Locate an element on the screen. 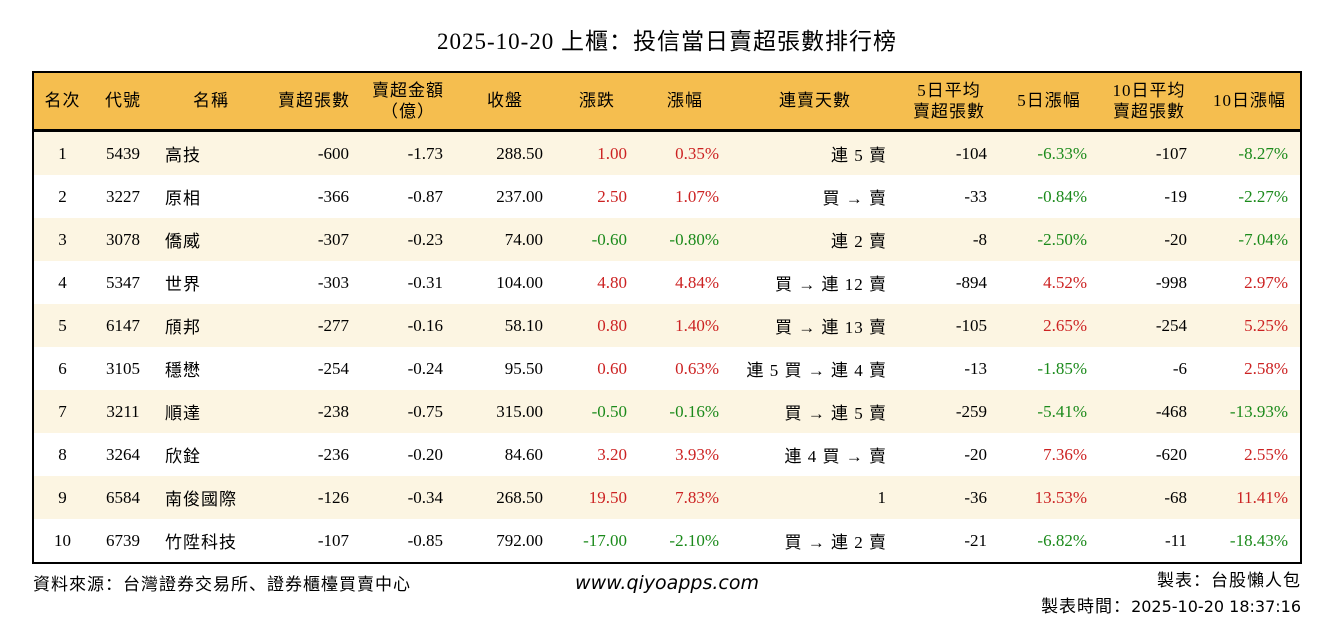 The image size is (1334, 634). cell-change: 0.60 is located at coordinates (612, 368).